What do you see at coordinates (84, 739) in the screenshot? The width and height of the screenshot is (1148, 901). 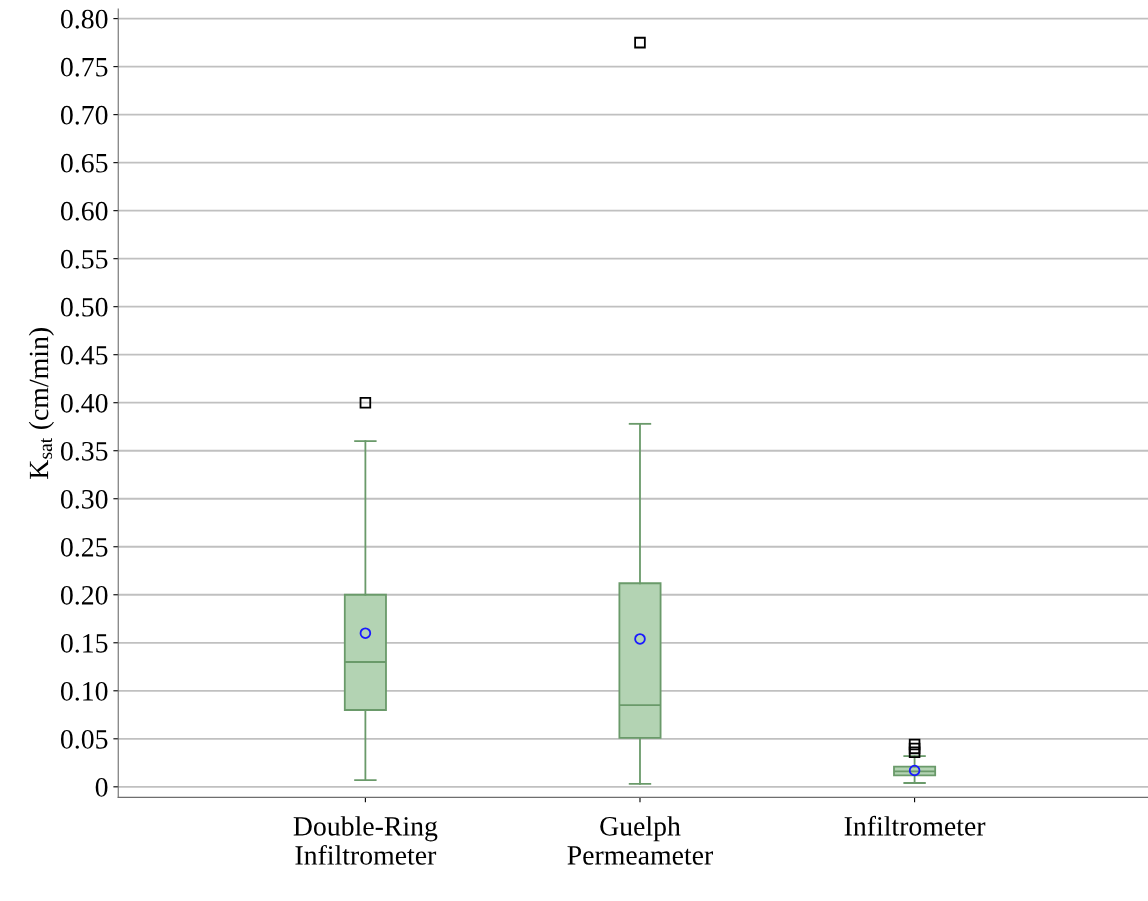 I see `y-tick-label: 0.05` at bounding box center [84, 739].